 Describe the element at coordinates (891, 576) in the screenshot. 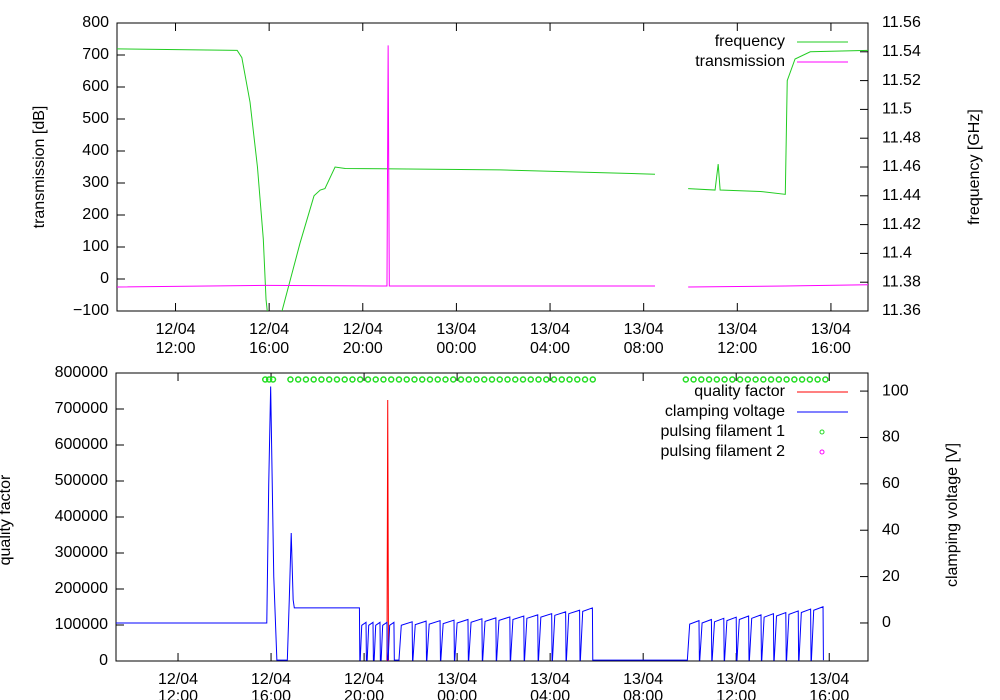

I see `y2-tick-label: 20` at that location.